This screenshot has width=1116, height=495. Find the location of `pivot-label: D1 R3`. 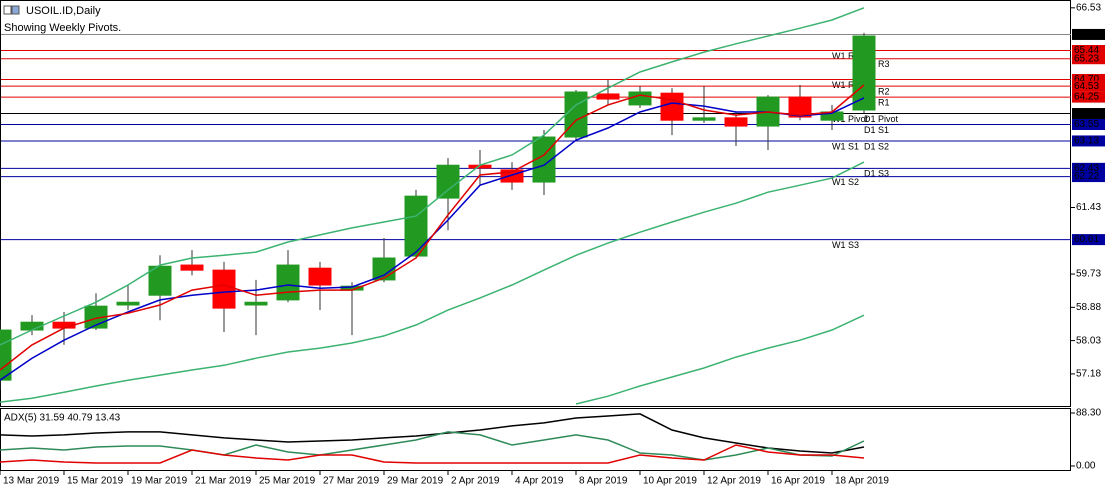

pivot-label: D1 R3 is located at coordinates (877, 64).